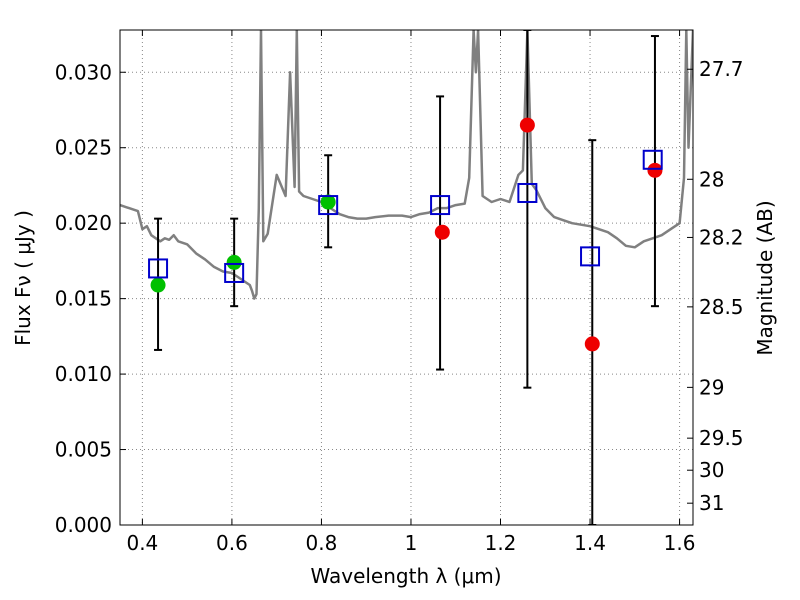 The height and width of the screenshot is (600, 800). I want to click on x-tick-label: 1.6, so click(680, 543).